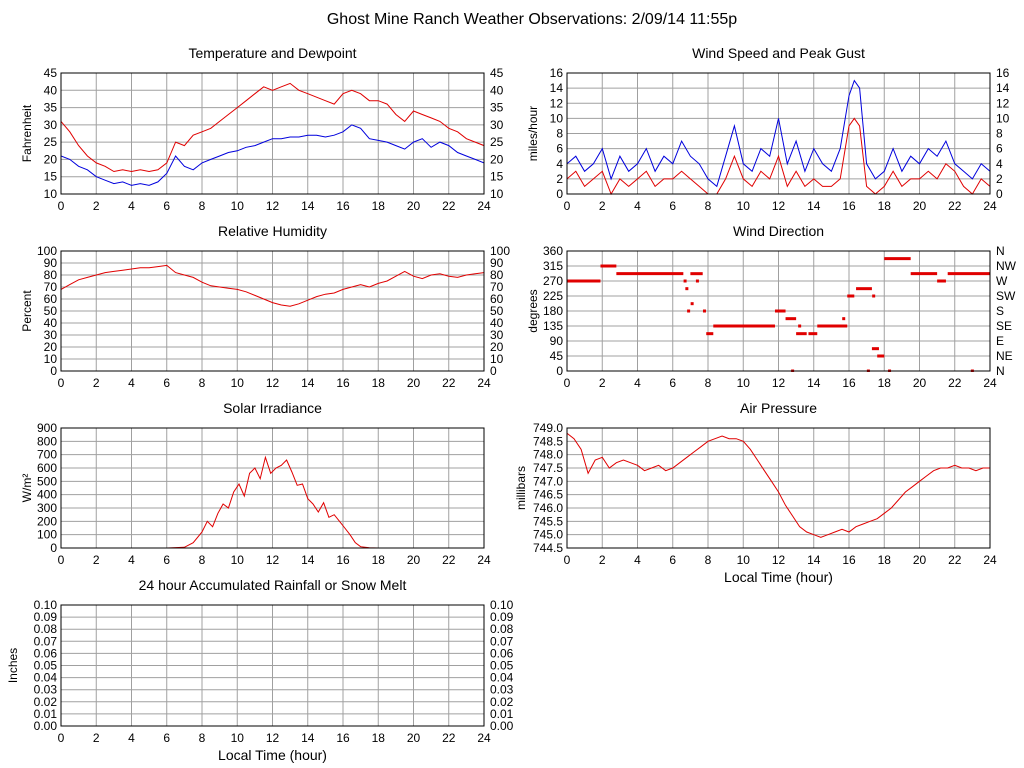 The width and height of the screenshot is (1024, 768). I want to click on y-tick-label-right: 0.08, so click(502, 629).